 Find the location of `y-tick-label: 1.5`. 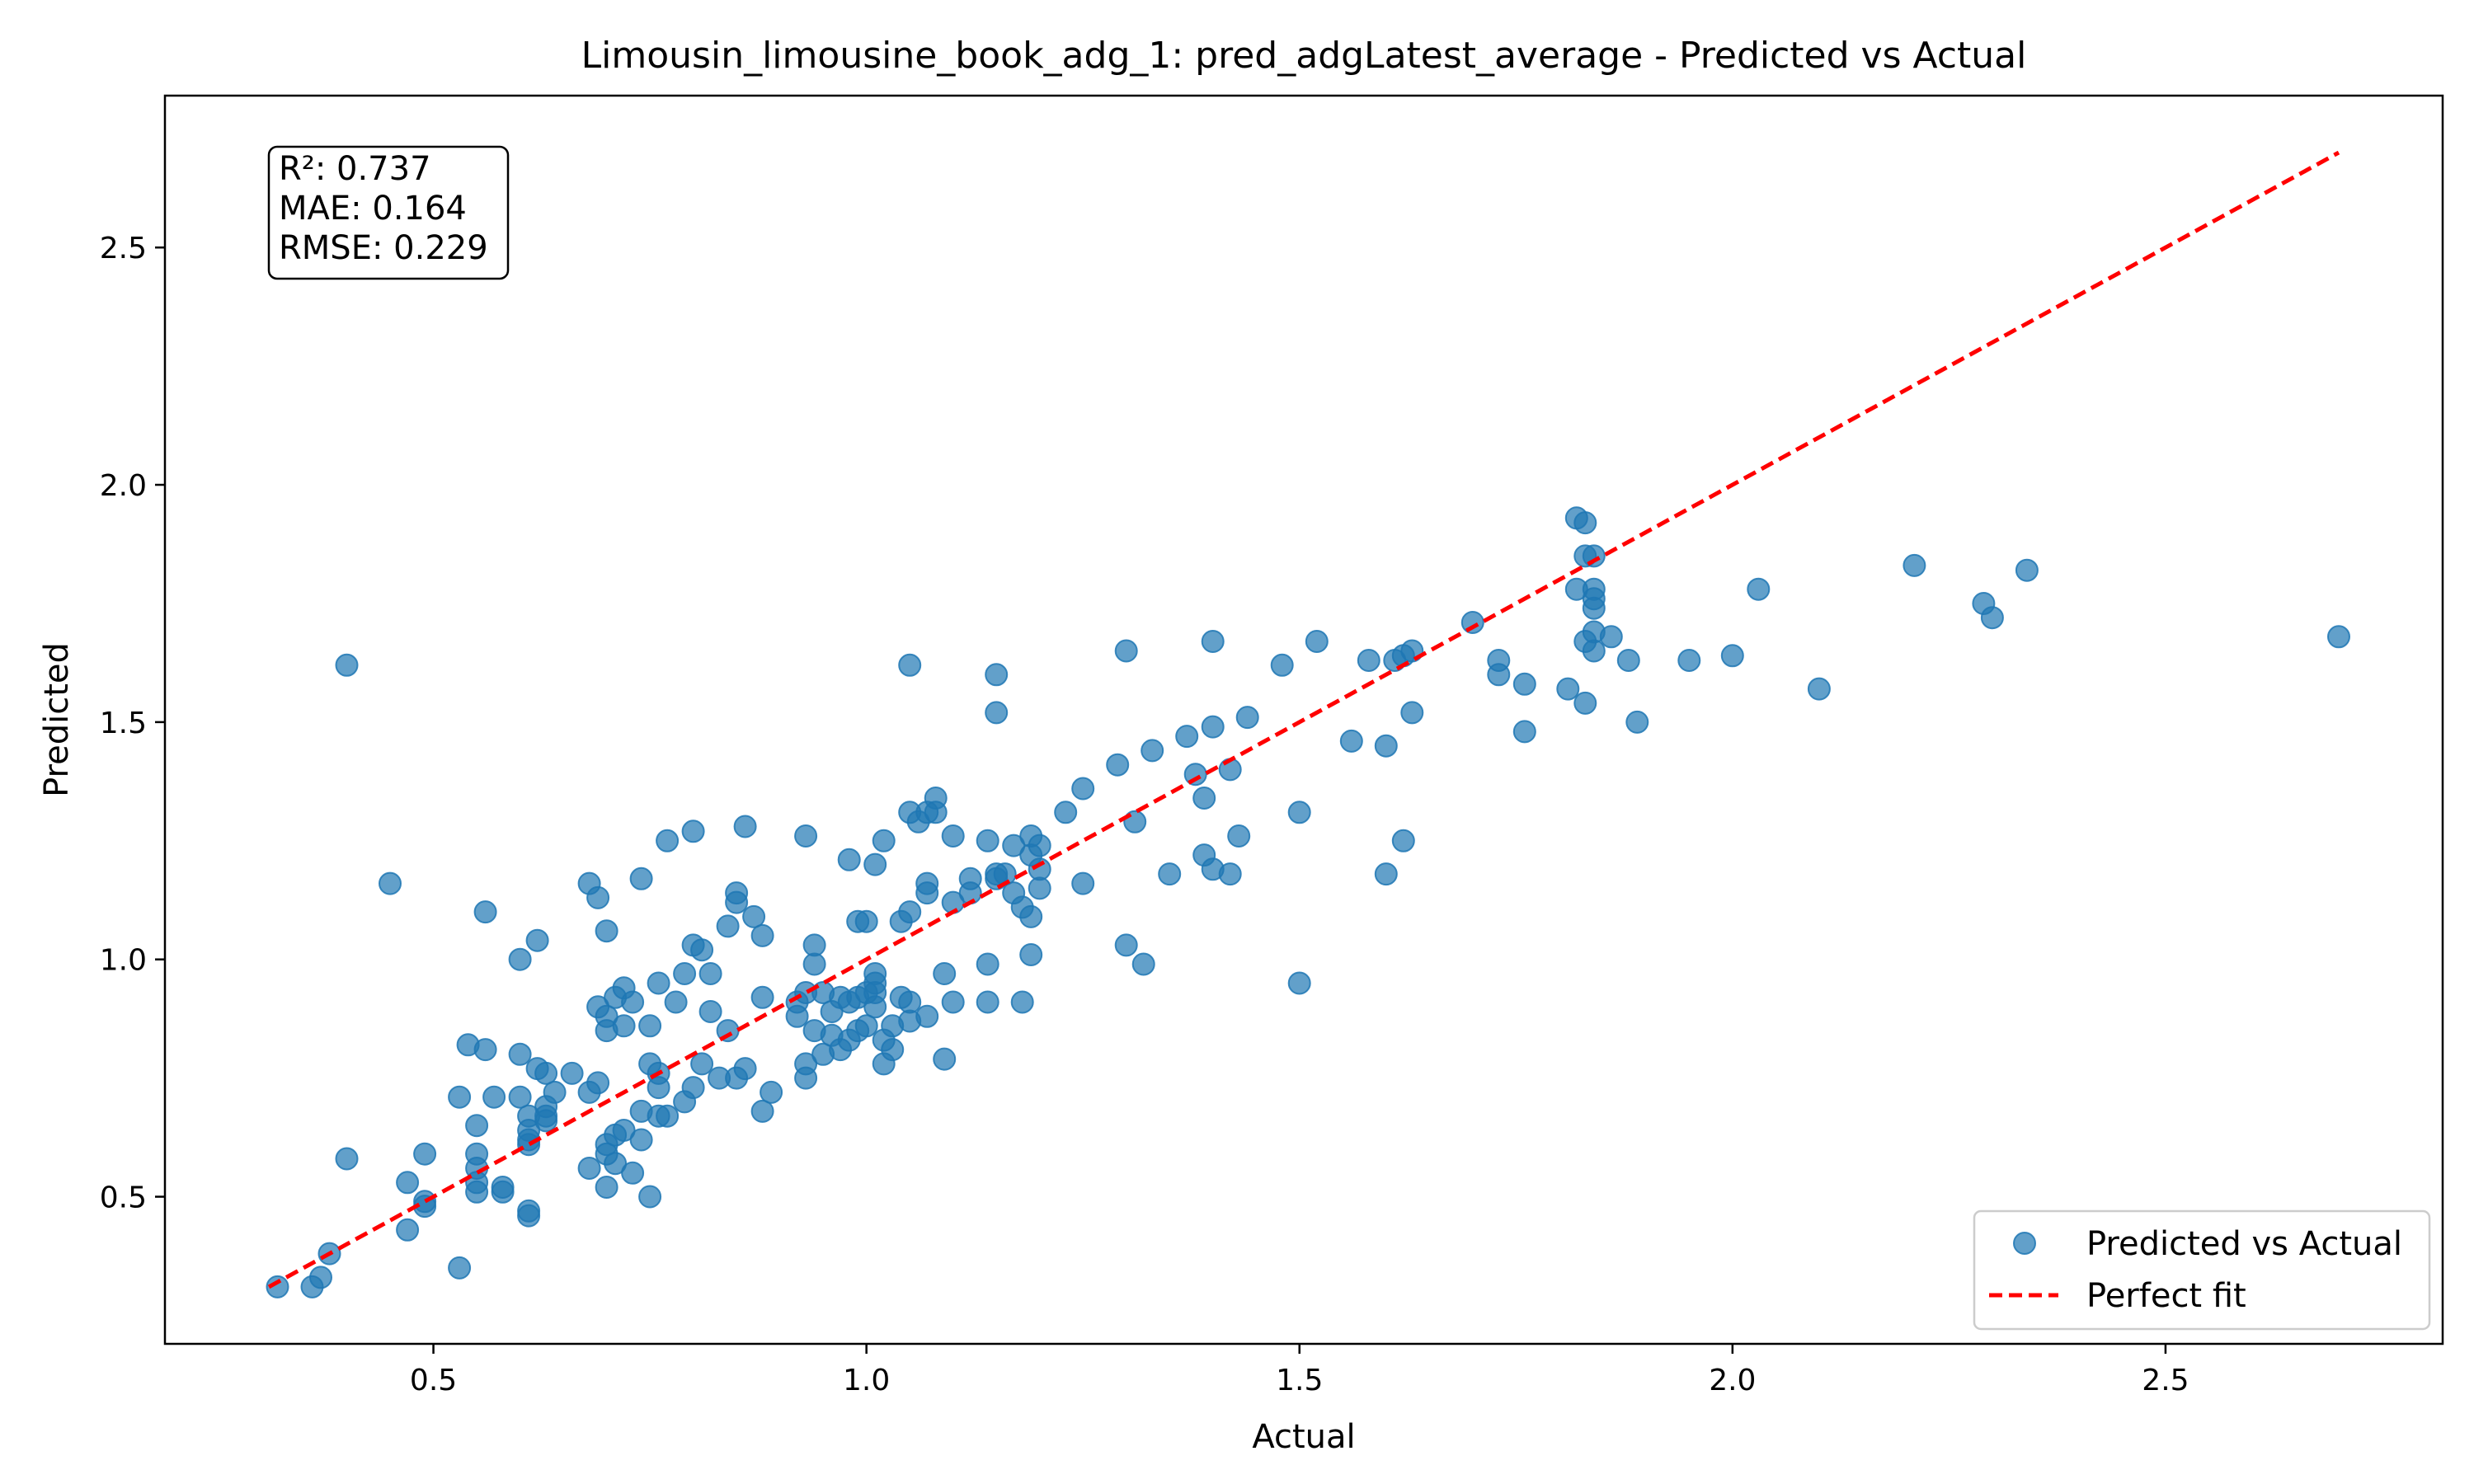

y-tick-label: 1.5 is located at coordinates (123, 723).